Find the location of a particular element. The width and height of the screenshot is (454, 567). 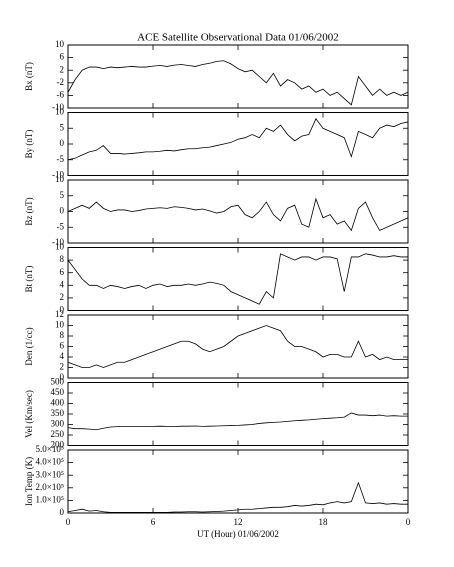

x-tick-label: 12 is located at coordinates (238, 522).